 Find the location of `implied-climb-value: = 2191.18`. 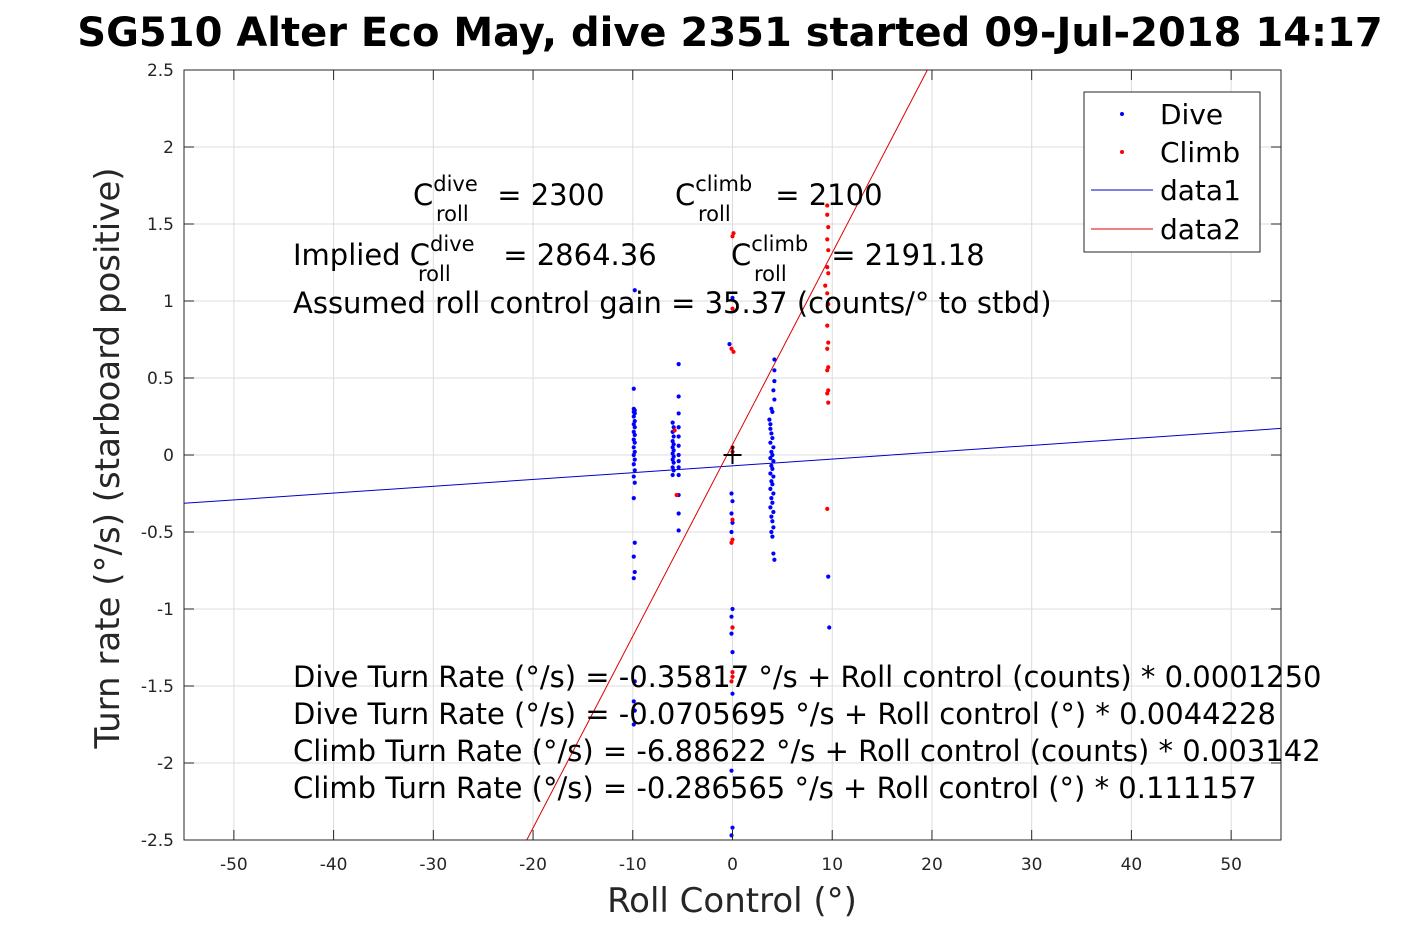

implied-climb-value: = 2191.18 is located at coordinates (903, 255).